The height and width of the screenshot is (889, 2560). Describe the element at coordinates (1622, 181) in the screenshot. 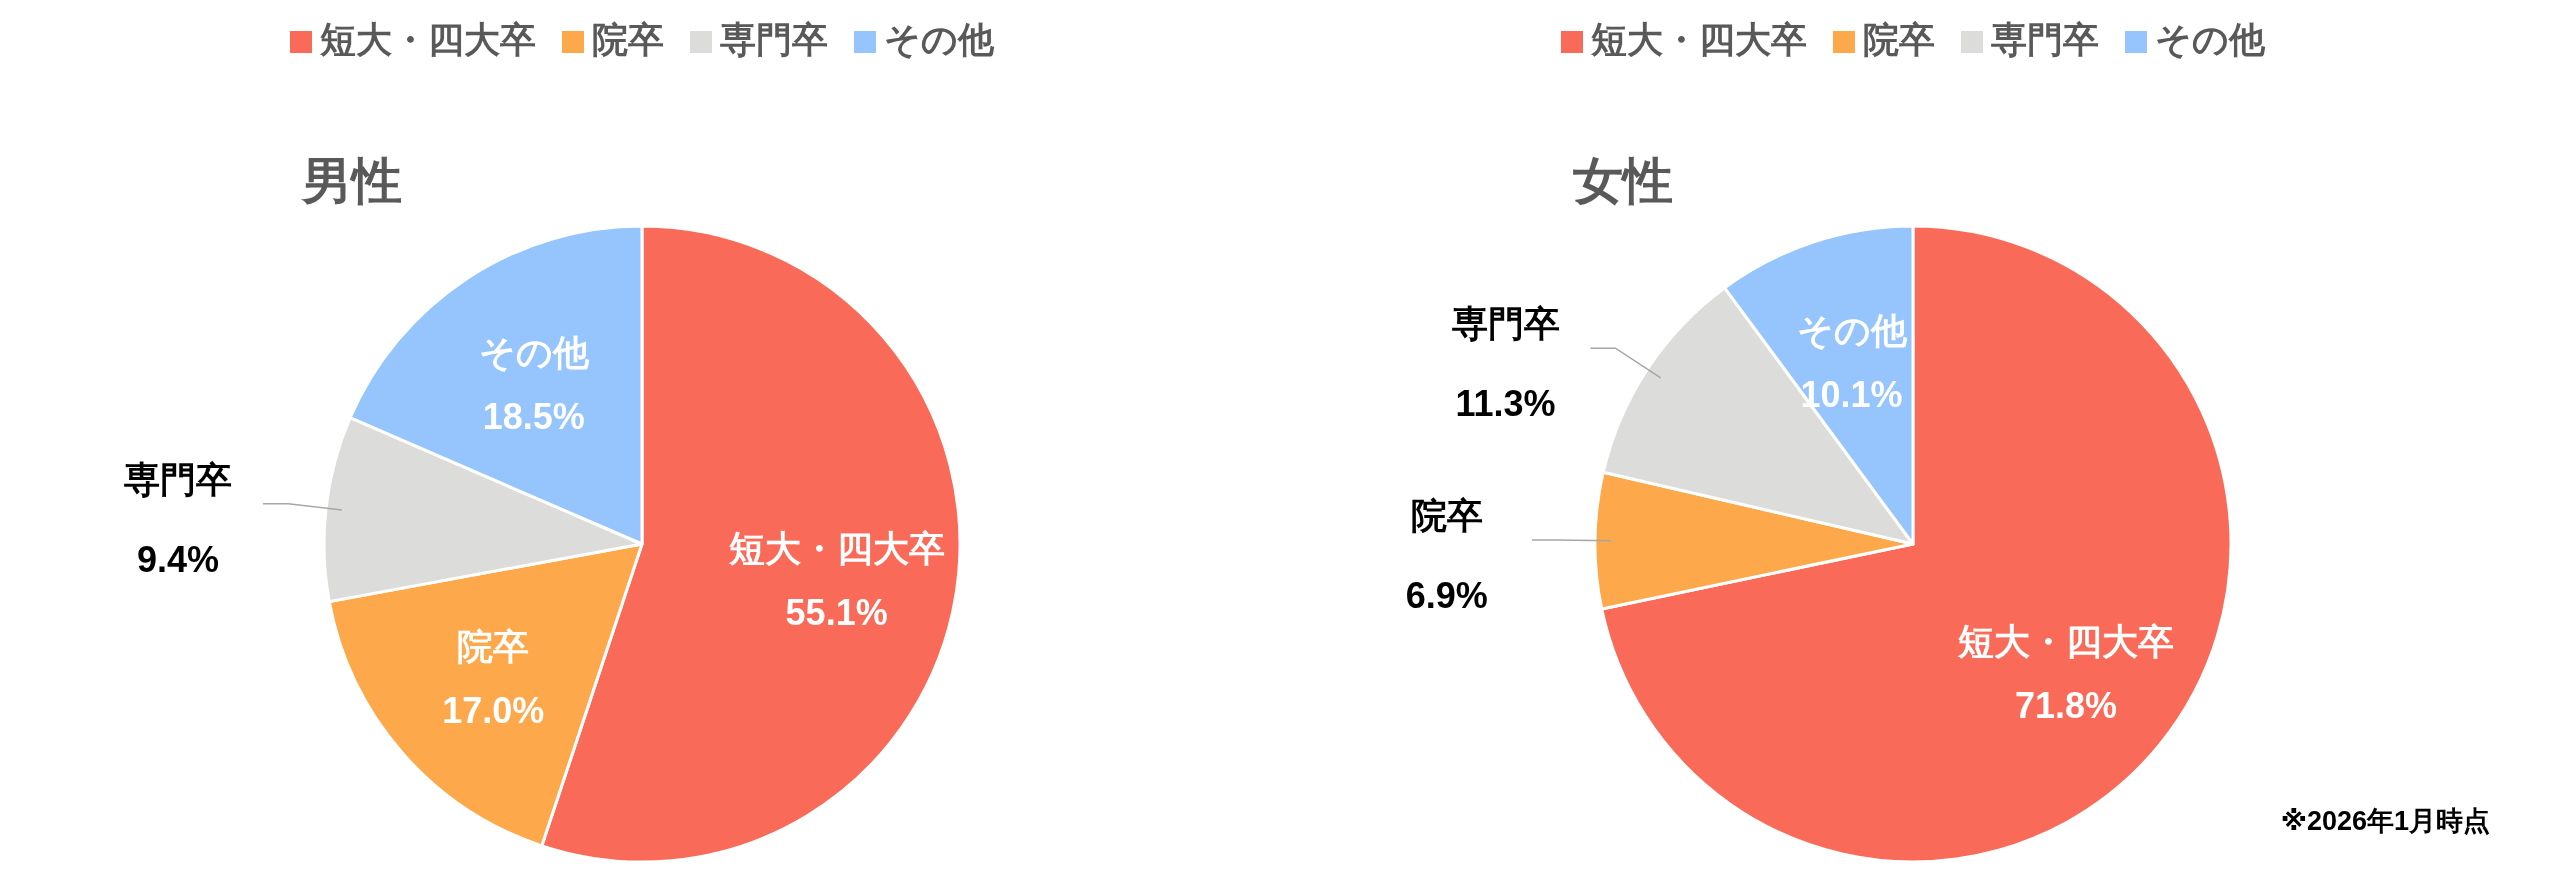

I see `text: 女性` at that location.